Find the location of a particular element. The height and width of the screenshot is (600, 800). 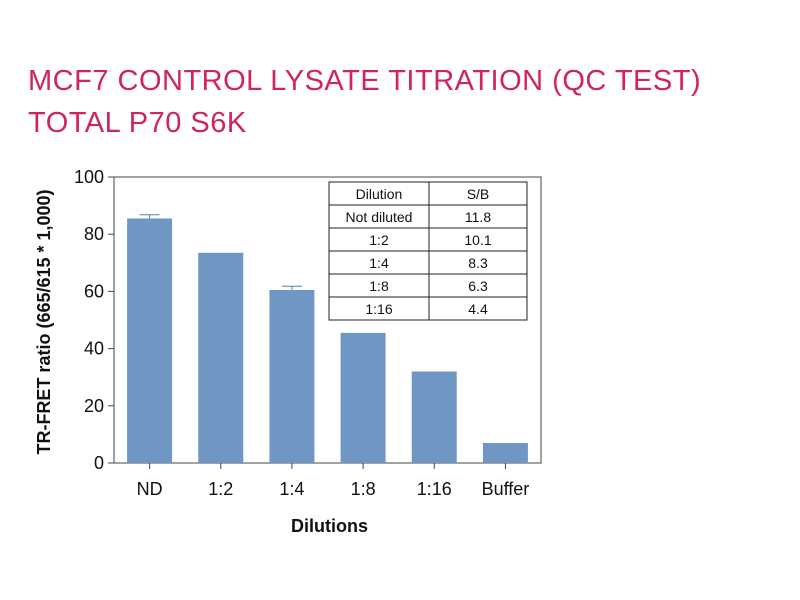

table-cell: Not diluted is located at coordinates (379, 217).